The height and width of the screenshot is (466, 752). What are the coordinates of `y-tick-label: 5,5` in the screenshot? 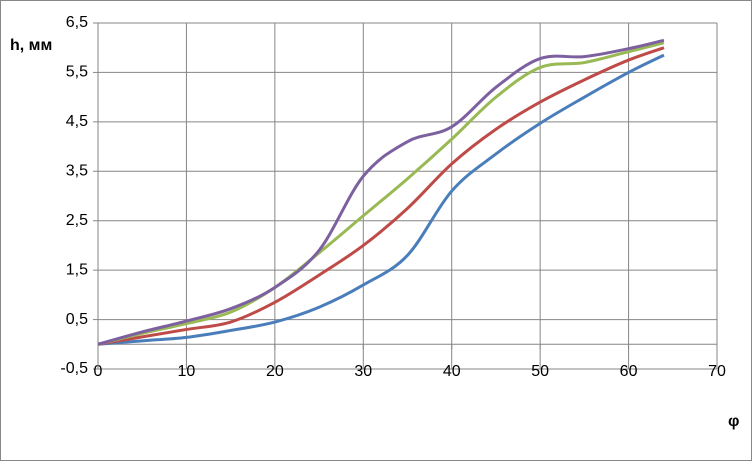 It's located at (77, 72).